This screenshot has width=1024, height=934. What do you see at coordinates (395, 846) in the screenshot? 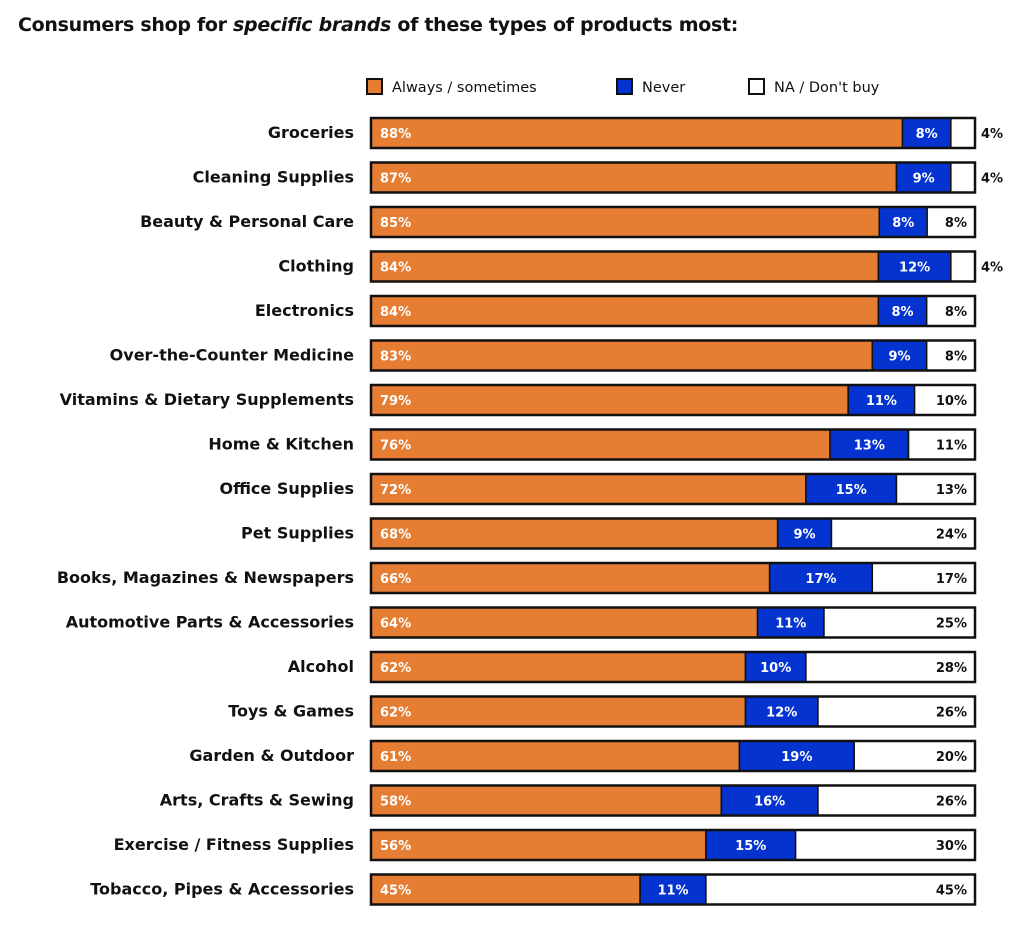
I see `data-label: 56%` at bounding box center [395, 846].